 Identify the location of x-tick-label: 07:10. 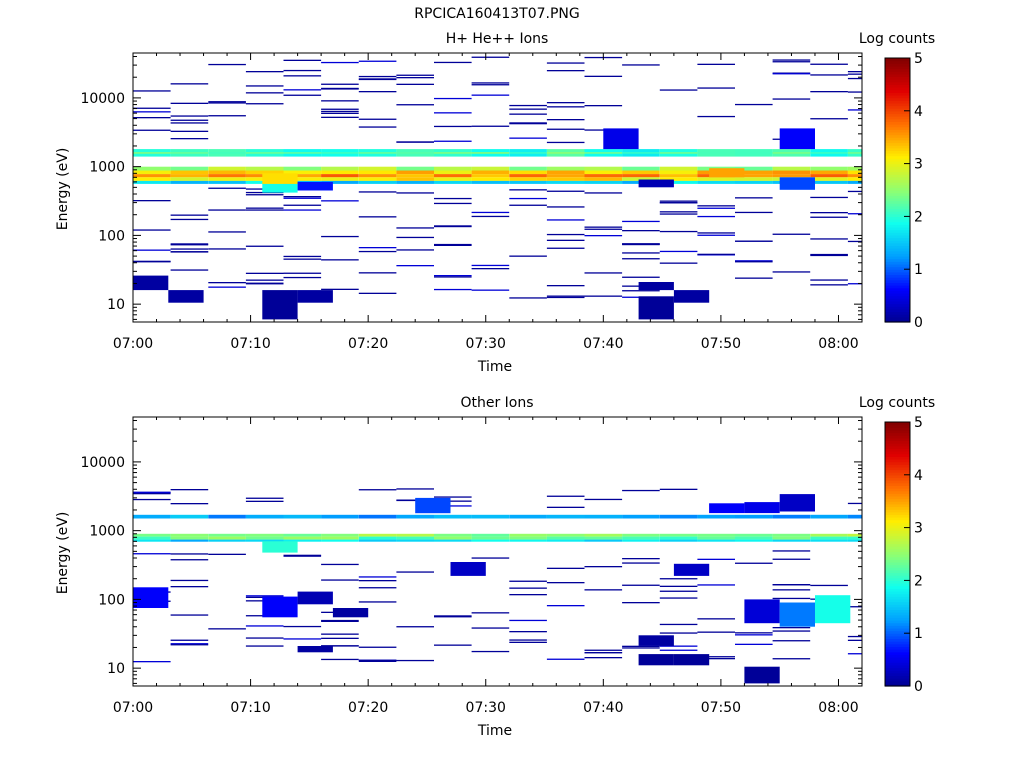
(250, 708).